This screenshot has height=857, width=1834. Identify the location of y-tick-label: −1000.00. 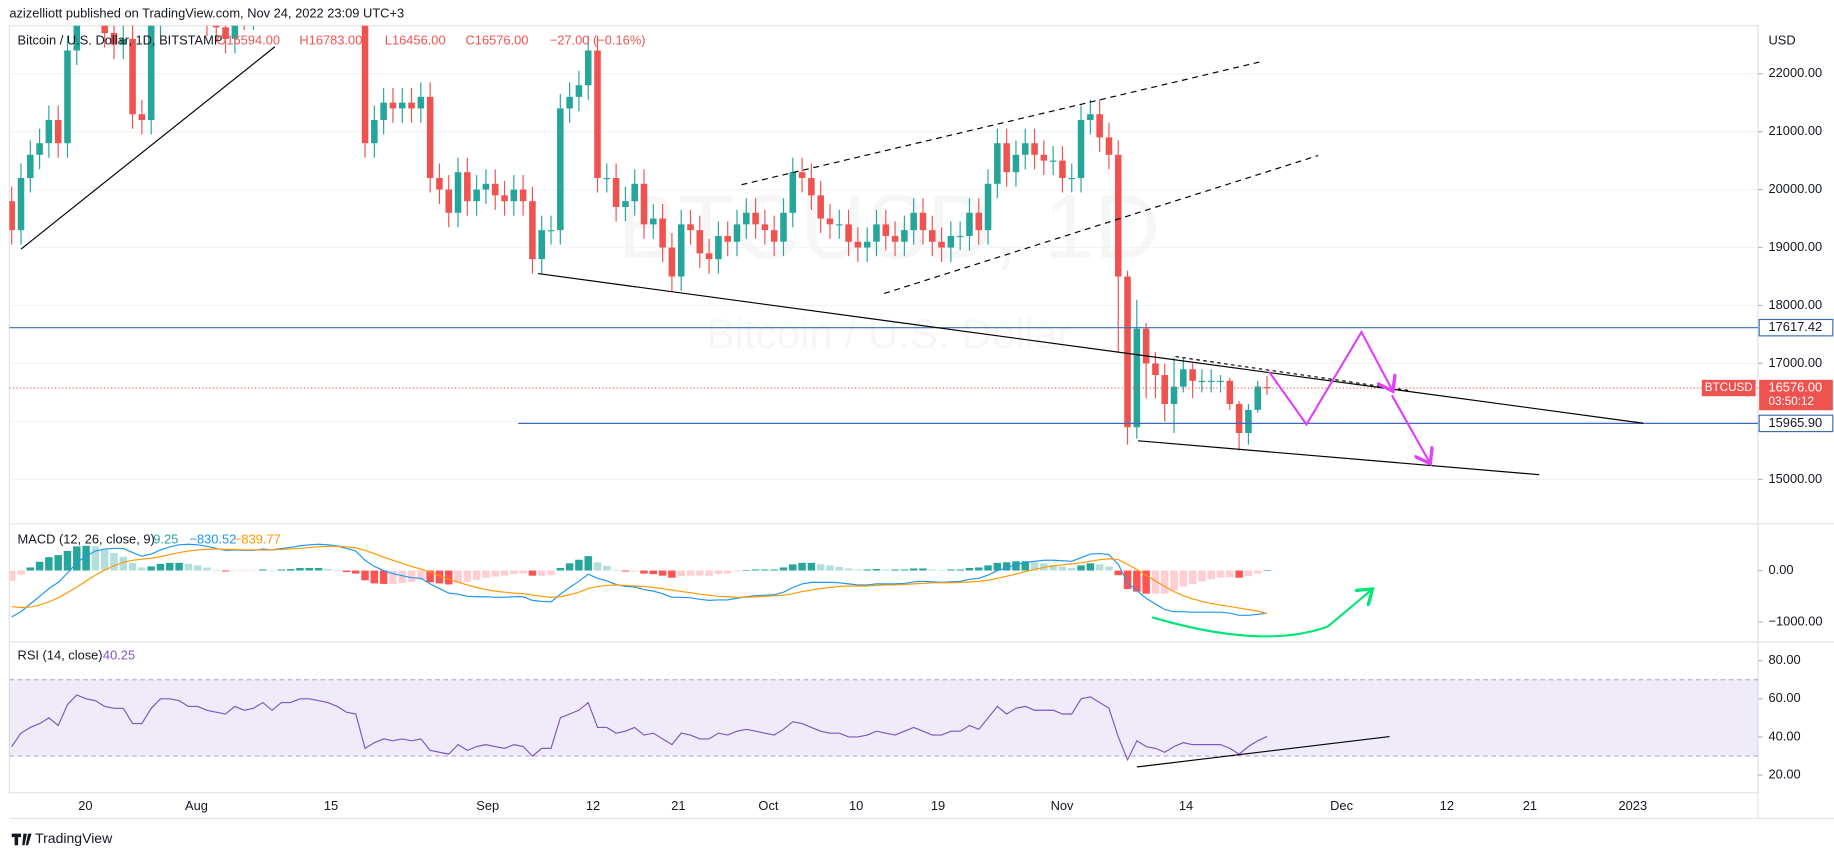
(1796, 620).